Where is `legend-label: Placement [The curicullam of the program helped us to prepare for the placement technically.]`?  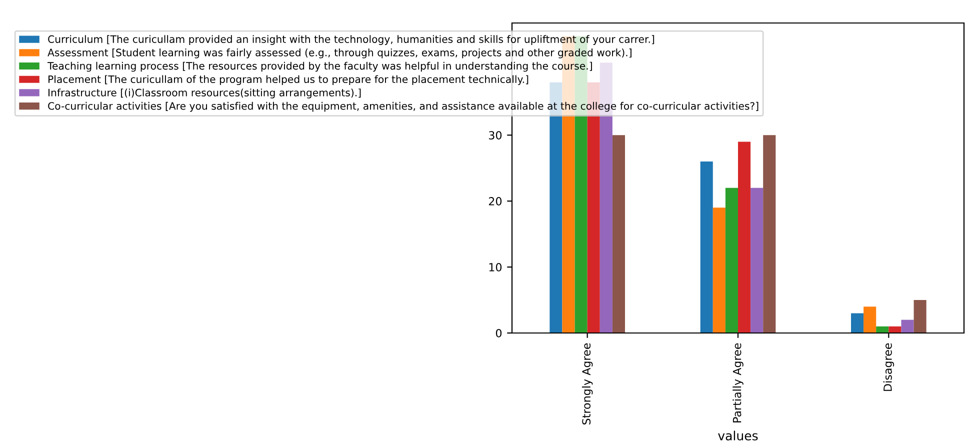
legend-label: Placement [The curicullam of the program helped us to prepare for the placement technically.] is located at coordinates (288, 80).